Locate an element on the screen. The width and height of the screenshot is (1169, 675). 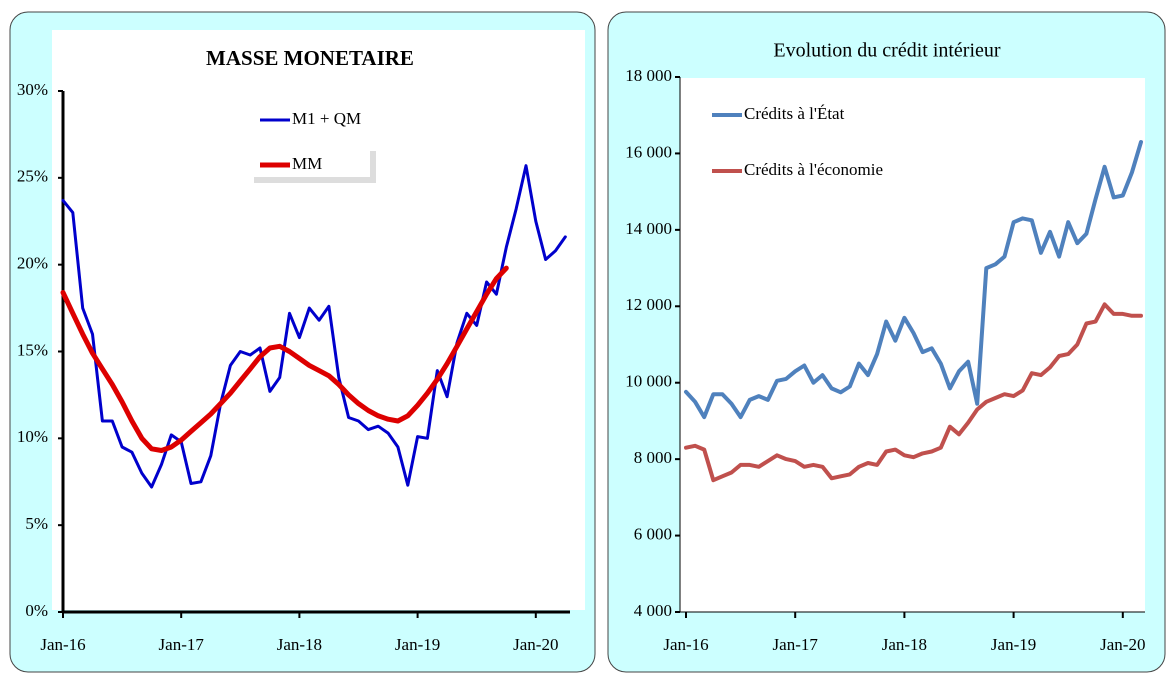
y-tick-label: 12 000 is located at coordinates (648, 304).